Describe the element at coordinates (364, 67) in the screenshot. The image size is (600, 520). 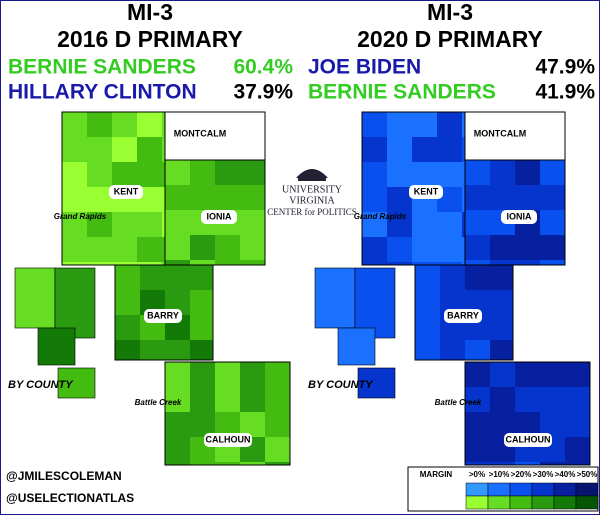
I see `candidate: JOE BIDEN` at that location.